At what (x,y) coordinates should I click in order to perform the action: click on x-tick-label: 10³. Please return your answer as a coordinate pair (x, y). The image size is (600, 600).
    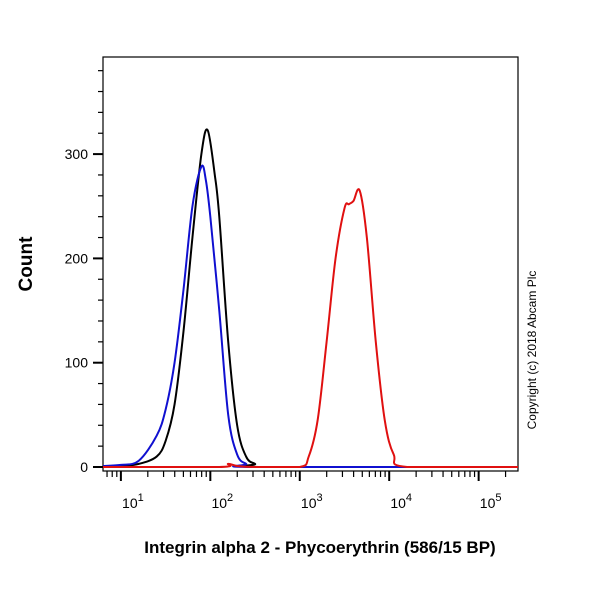
    Looking at the image, I should click on (312, 501).